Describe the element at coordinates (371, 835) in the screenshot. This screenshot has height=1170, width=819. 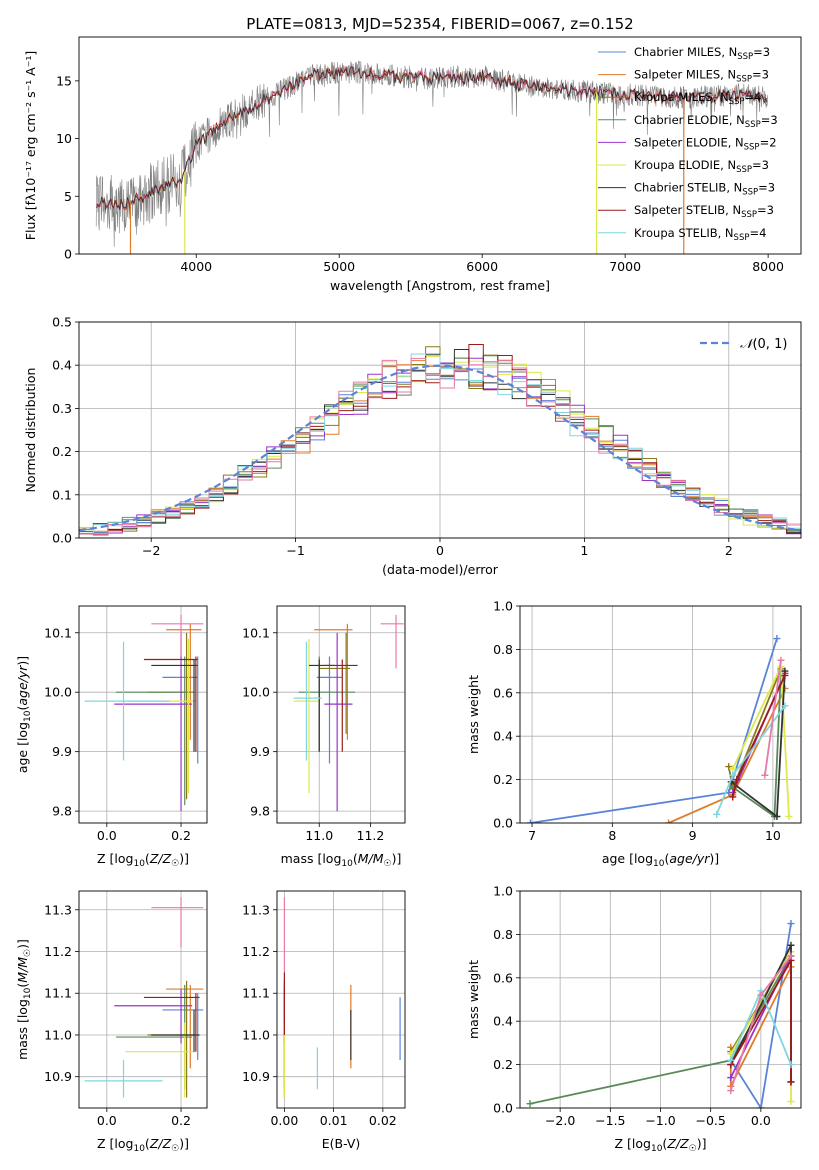
I see `x-tick-label: 11.2` at that location.